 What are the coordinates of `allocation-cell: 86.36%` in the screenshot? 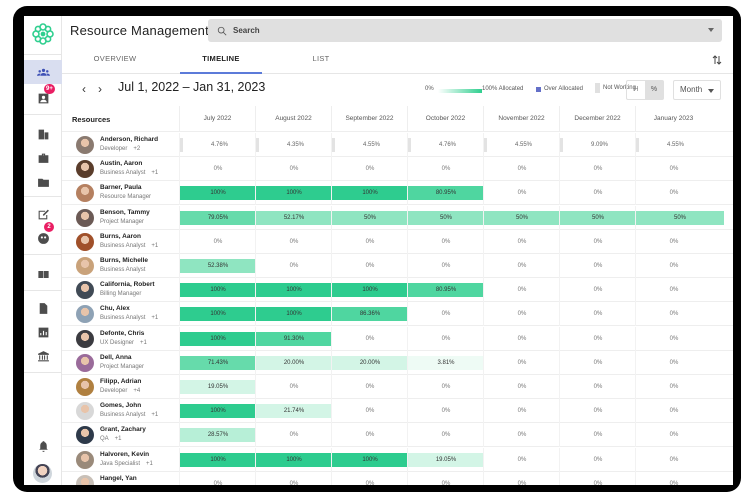 It's located at (369, 314).